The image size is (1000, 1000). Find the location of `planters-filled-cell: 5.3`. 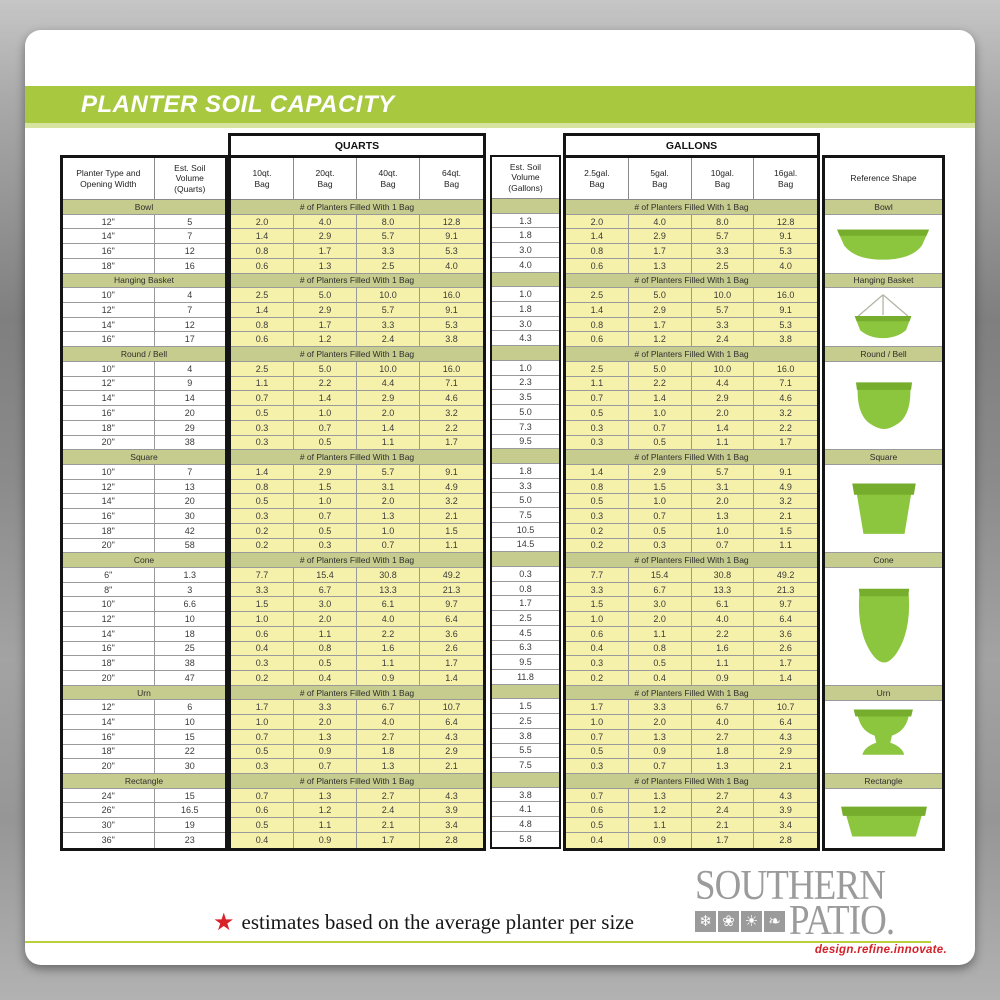

planters-filled-cell: 5.3 is located at coordinates (451, 251).